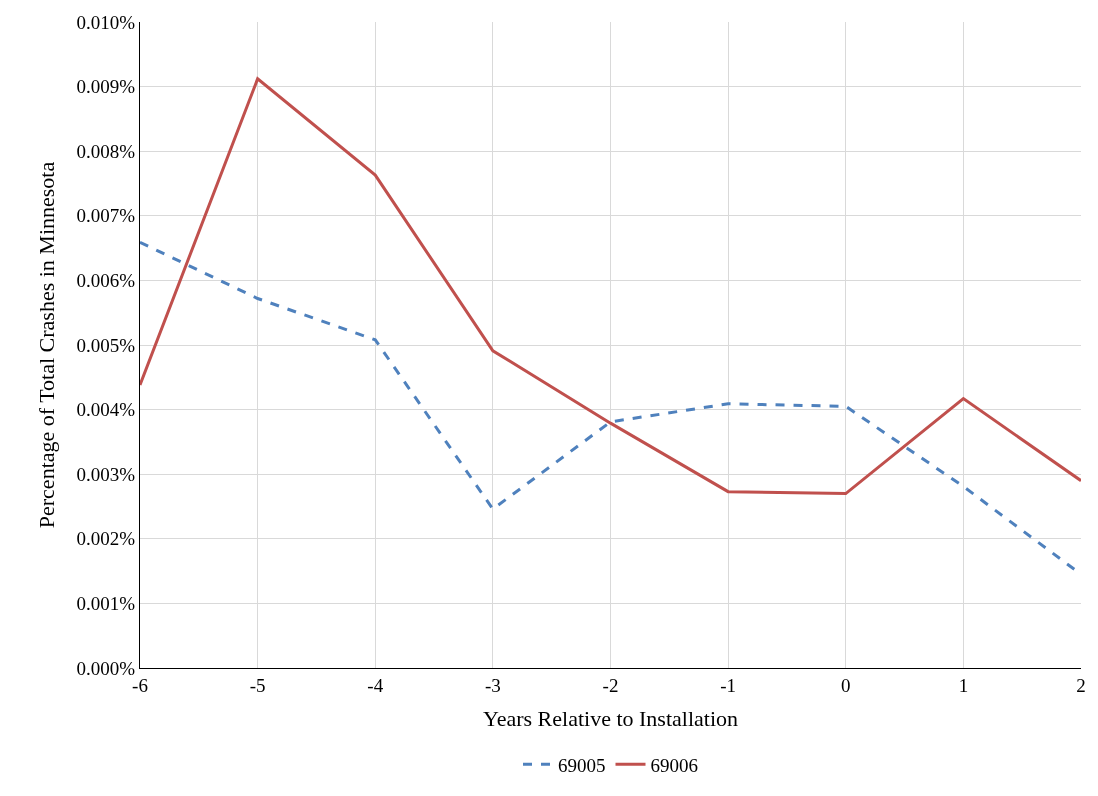 This screenshot has width=1098, height=796. What do you see at coordinates (106, 22) in the screenshot?
I see `y-tick-label: 0.010%` at bounding box center [106, 22].